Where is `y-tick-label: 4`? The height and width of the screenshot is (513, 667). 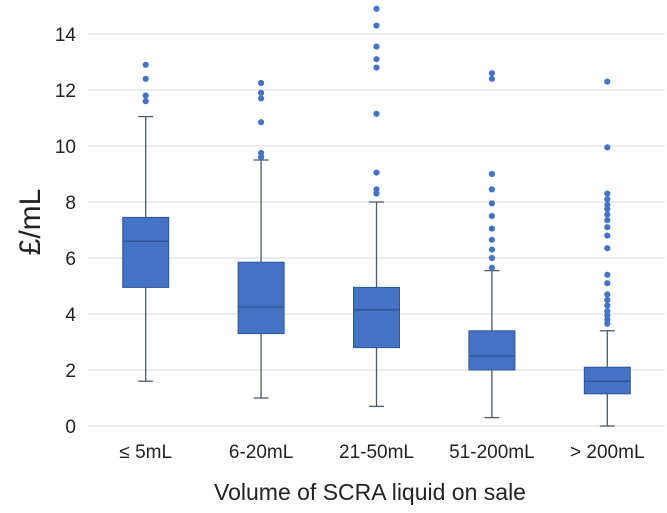 y-tick-label: 4 is located at coordinates (70, 315).